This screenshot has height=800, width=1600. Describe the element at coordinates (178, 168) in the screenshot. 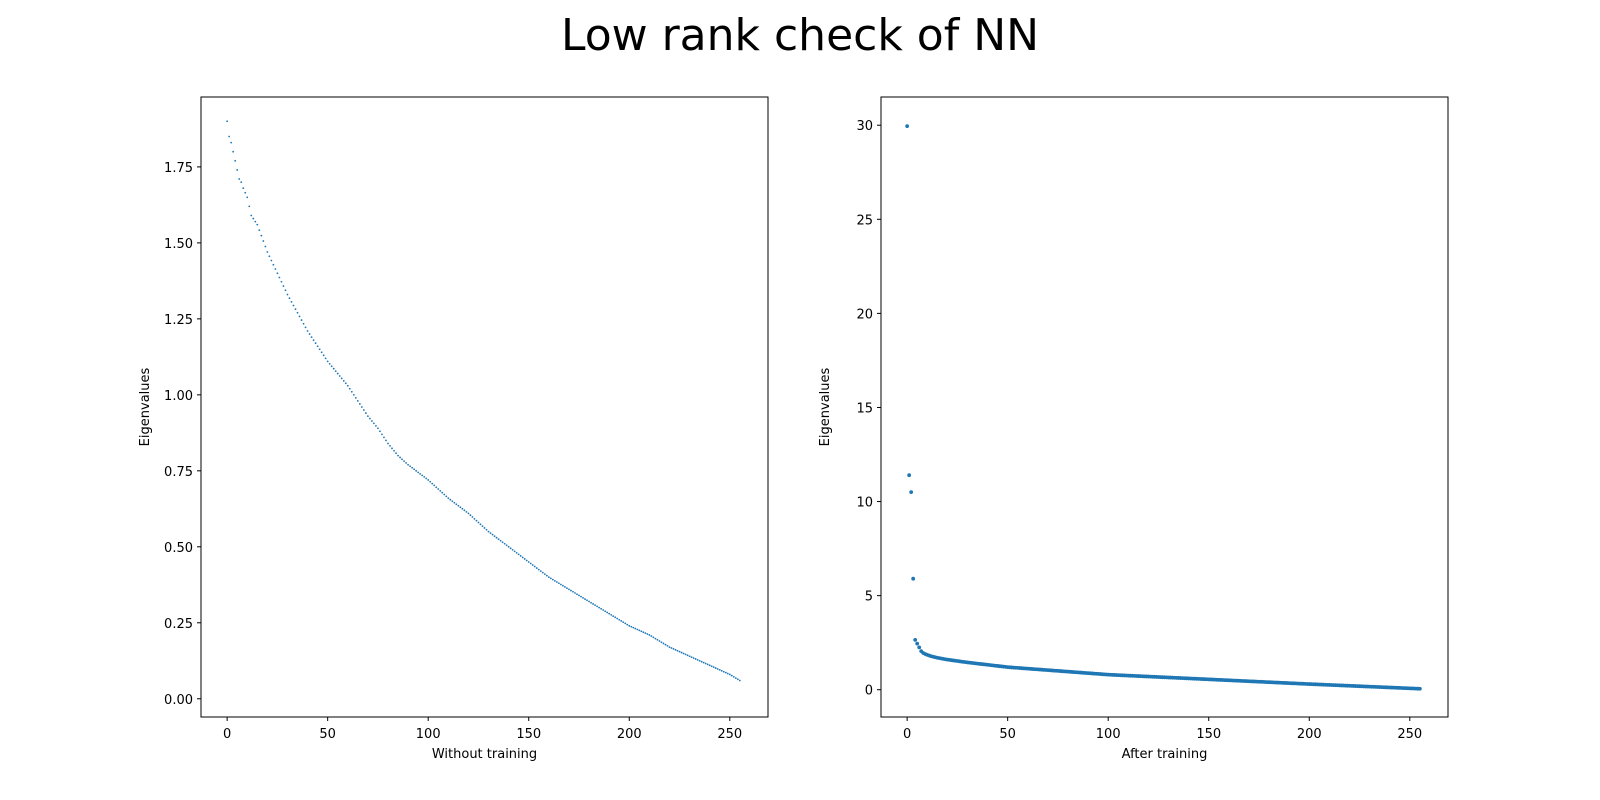

I see `y-tick-label: 1.75` at that location.